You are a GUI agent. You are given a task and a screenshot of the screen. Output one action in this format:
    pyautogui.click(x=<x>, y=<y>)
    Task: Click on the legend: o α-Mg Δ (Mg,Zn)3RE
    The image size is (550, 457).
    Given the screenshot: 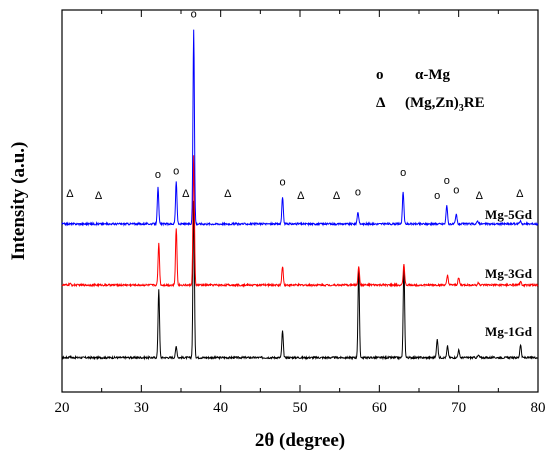 What is the action you would take?
    pyautogui.click(x=430, y=90)
    